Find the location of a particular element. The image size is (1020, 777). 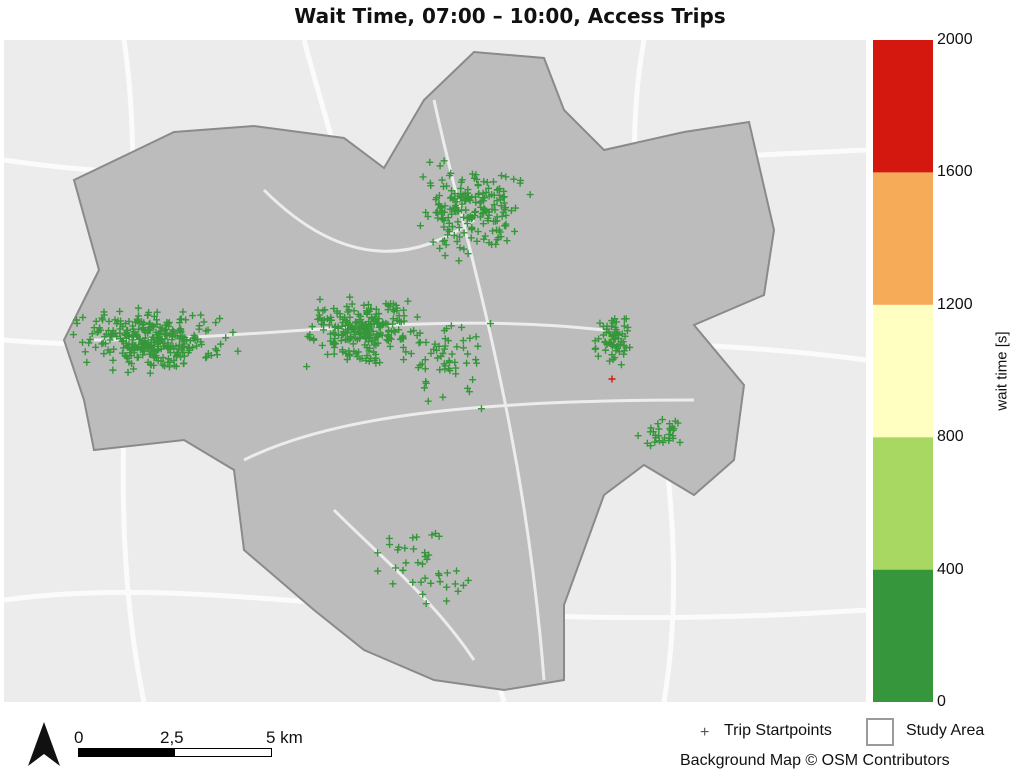

legend-trip-startpoints: Trip Startpoints is located at coordinates (778, 730).